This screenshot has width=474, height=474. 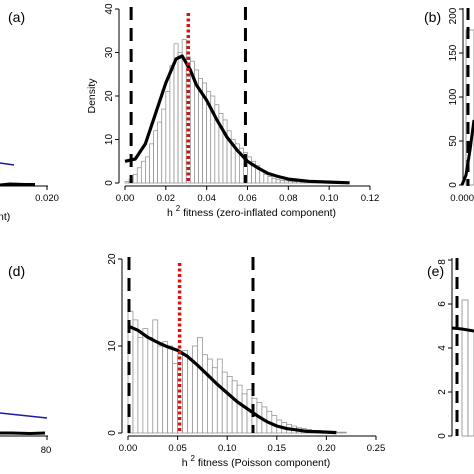 What do you see at coordinates (251, 211) in the screenshot?
I see `x-axis-label: h 2 fitness (zero-inflated component)` at bounding box center [251, 211].